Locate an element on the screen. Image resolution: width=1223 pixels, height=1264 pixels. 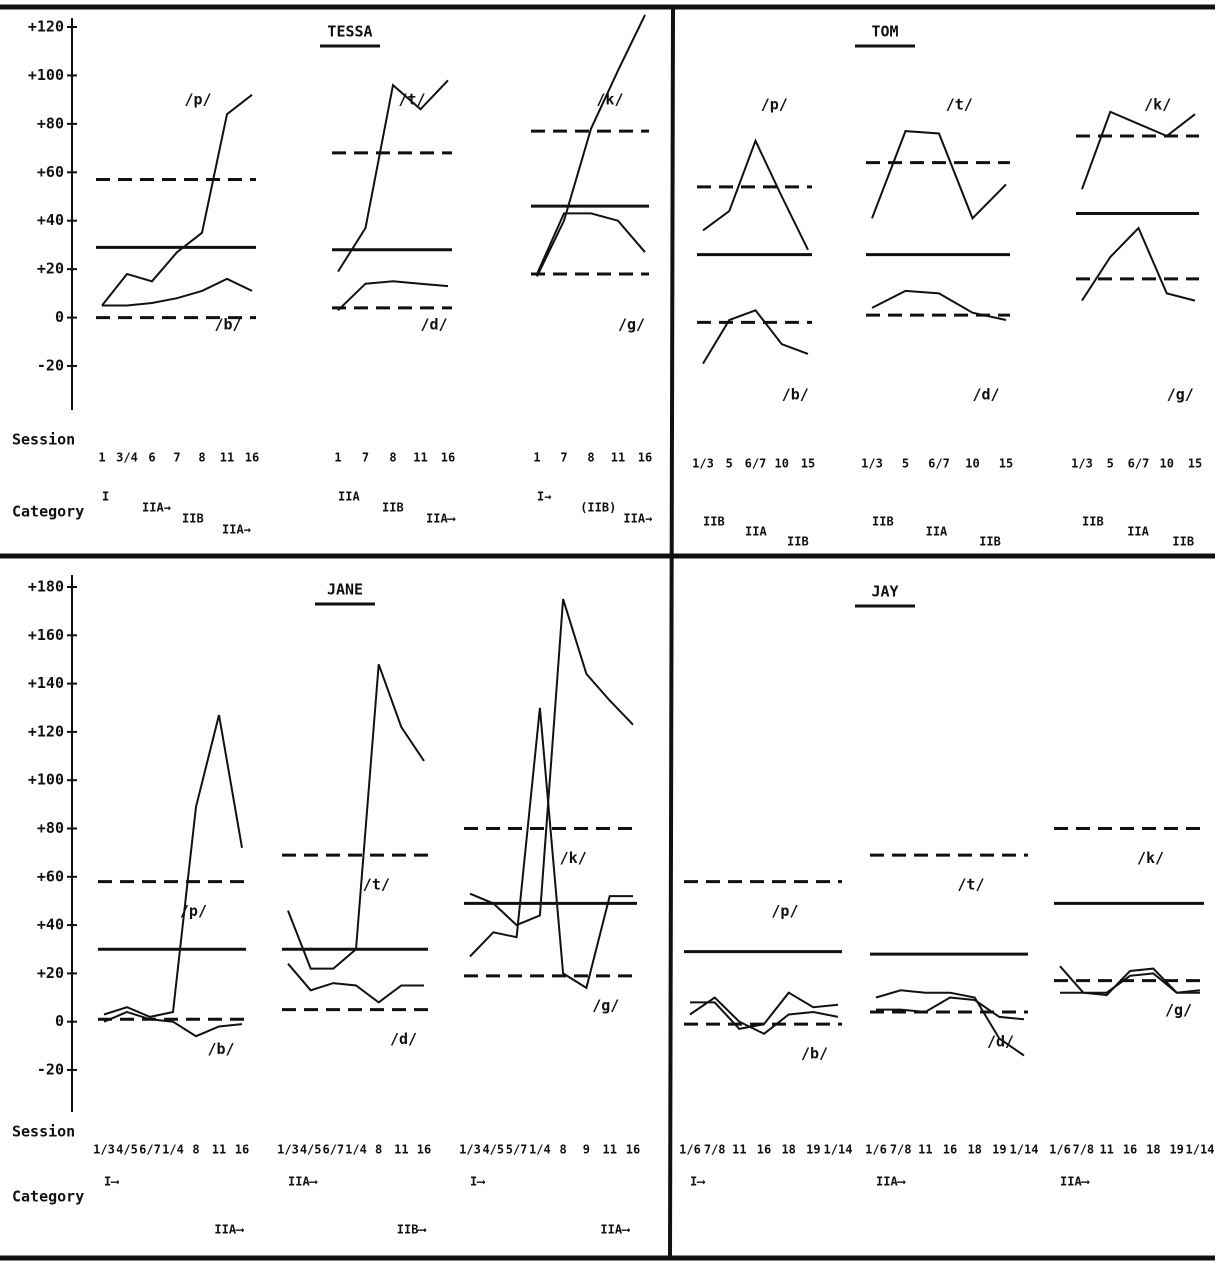
panel-title: JAY is located at coordinates (884, 592).